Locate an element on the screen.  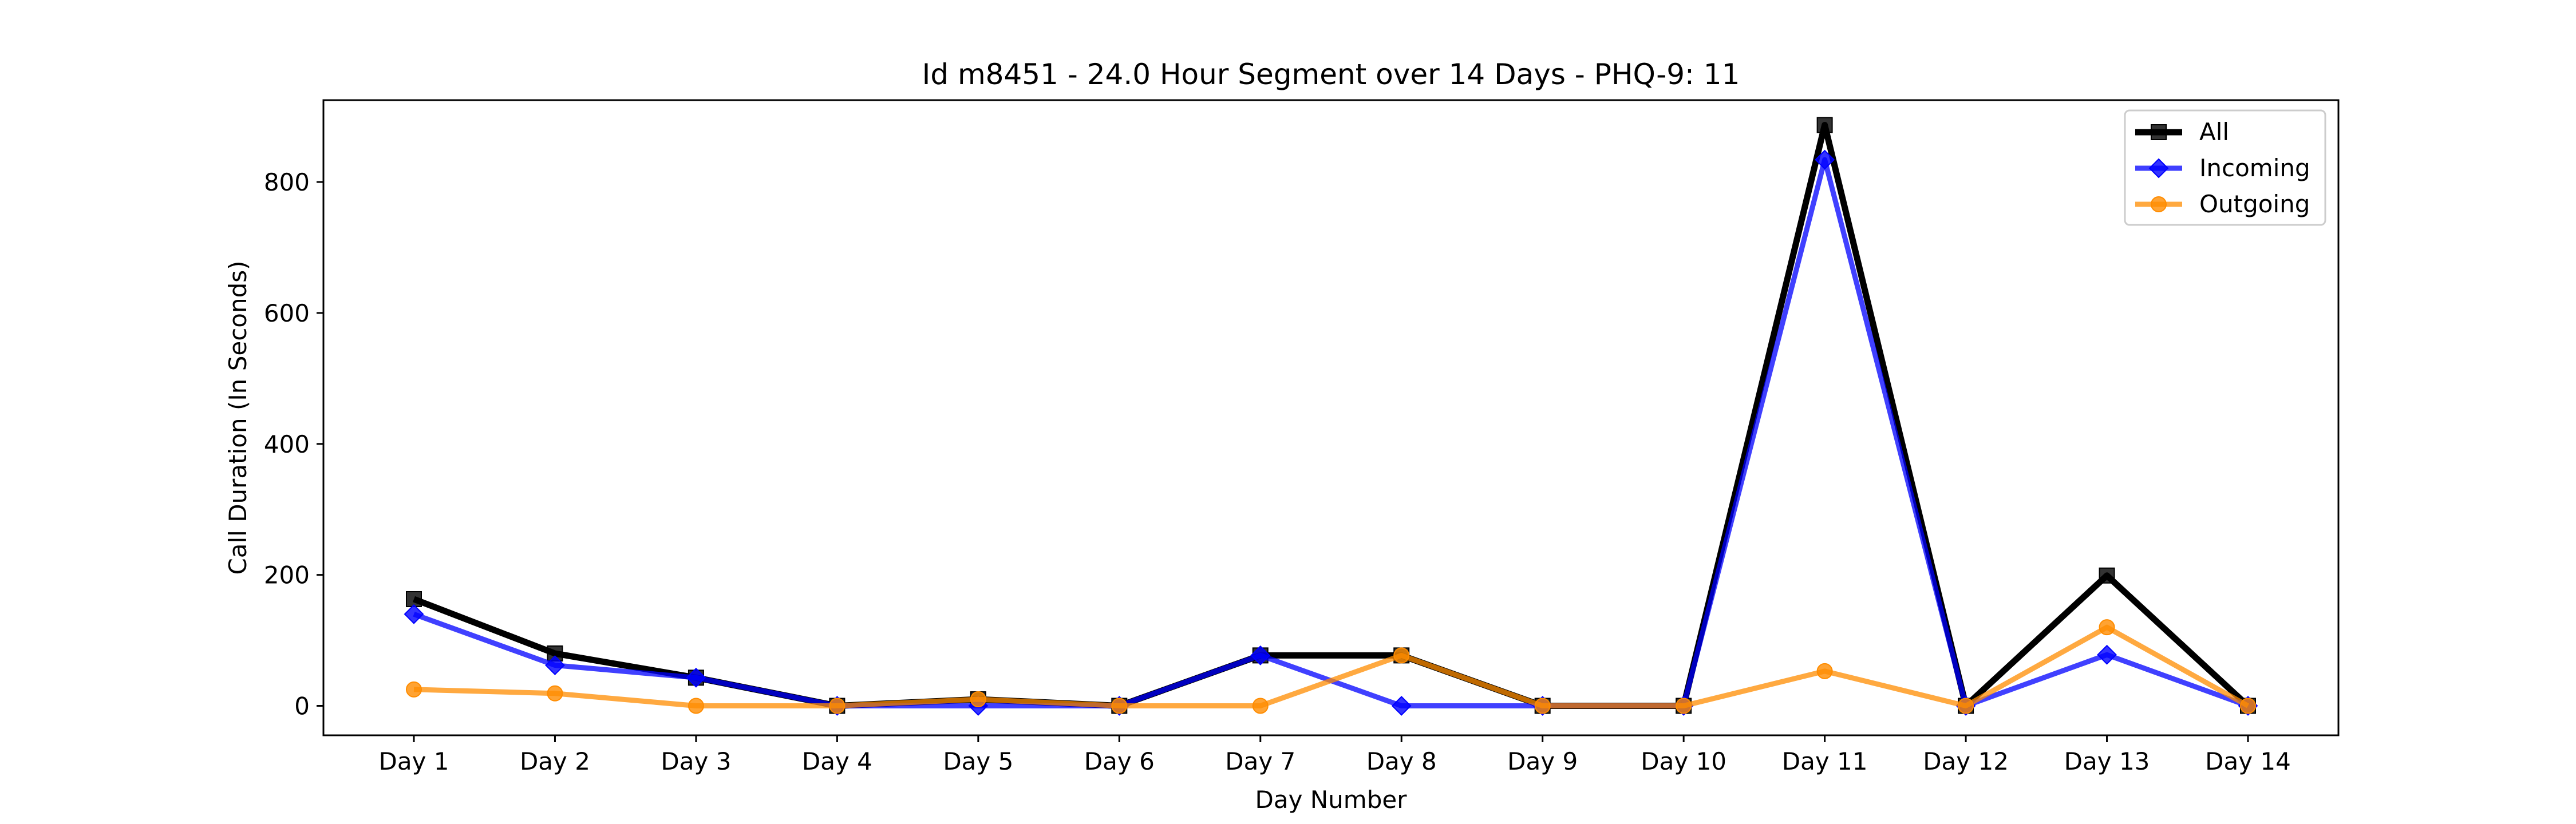
y-tick-label: 0 is located at coordinates (302, 706).